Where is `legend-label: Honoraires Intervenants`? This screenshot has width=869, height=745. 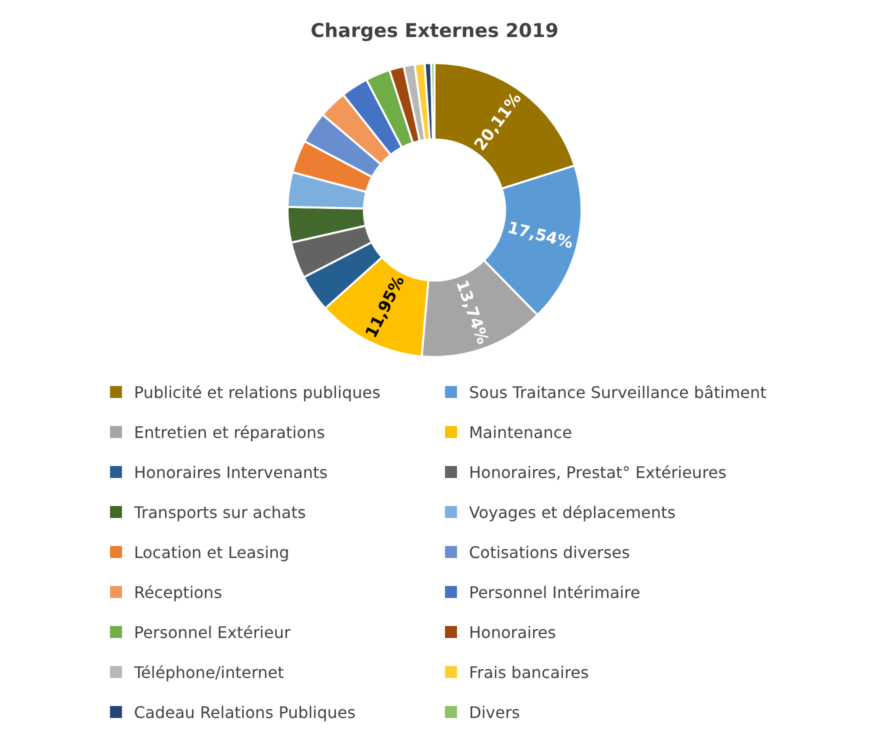
legend-label: Honoraires Intervenants is located at coordinates (231, 472).